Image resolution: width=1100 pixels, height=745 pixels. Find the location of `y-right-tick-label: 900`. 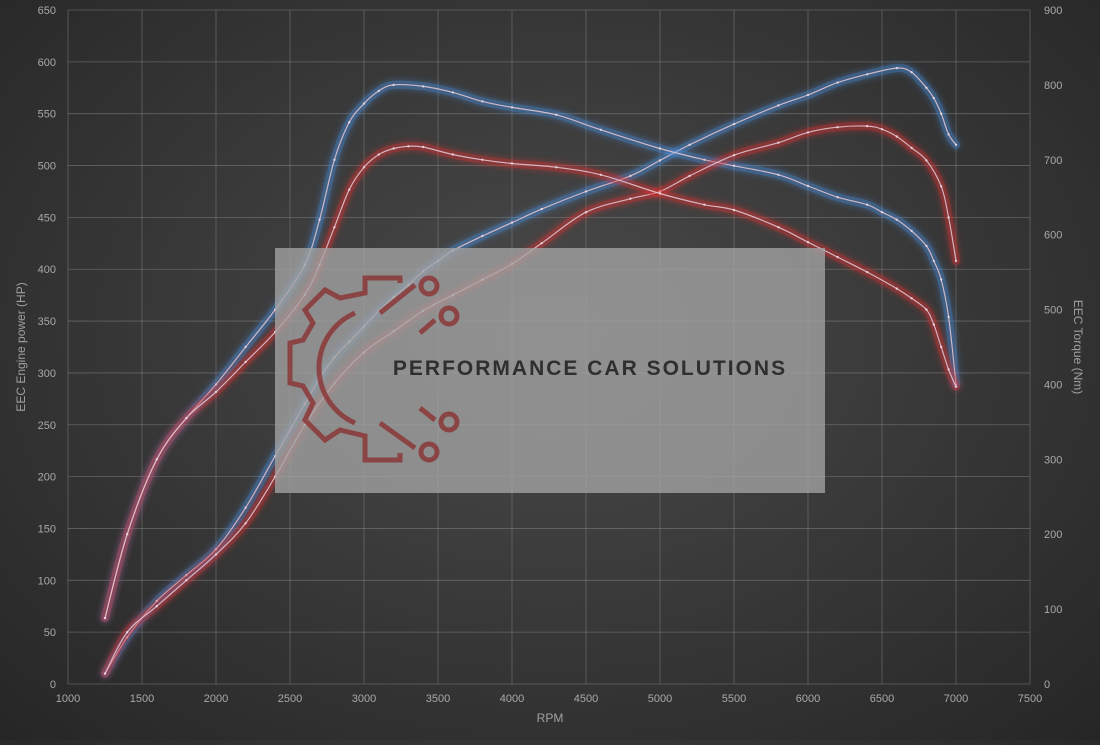

y-right-tick-label: 900 is located at coordinates (1053, 11).